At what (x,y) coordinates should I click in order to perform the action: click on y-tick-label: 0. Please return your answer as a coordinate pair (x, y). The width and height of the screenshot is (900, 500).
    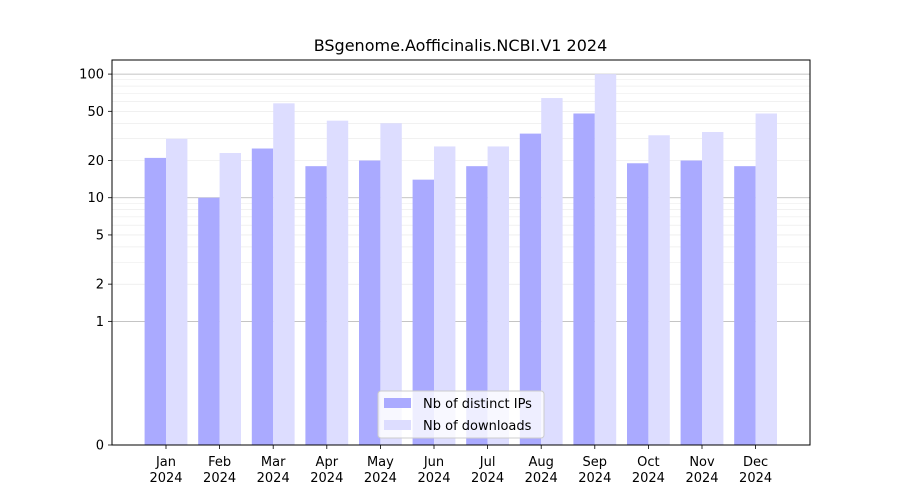
    Looking at the image, I should click on (100, 446).